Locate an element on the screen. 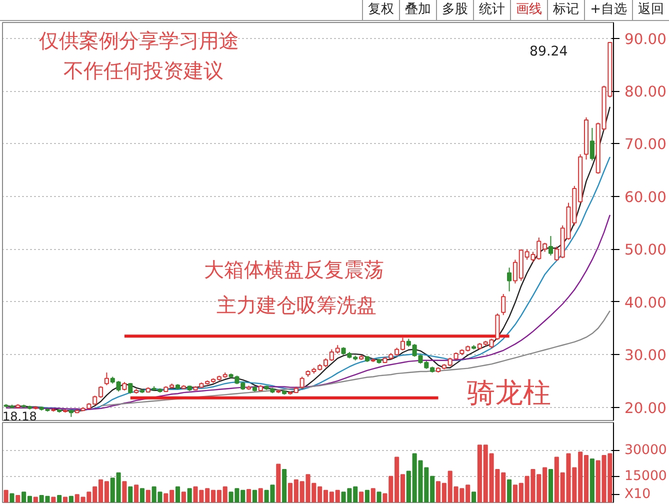 This screenshot has width=669, height=504. y-tick-label: 80.00 is located at coordinates (645, 92).